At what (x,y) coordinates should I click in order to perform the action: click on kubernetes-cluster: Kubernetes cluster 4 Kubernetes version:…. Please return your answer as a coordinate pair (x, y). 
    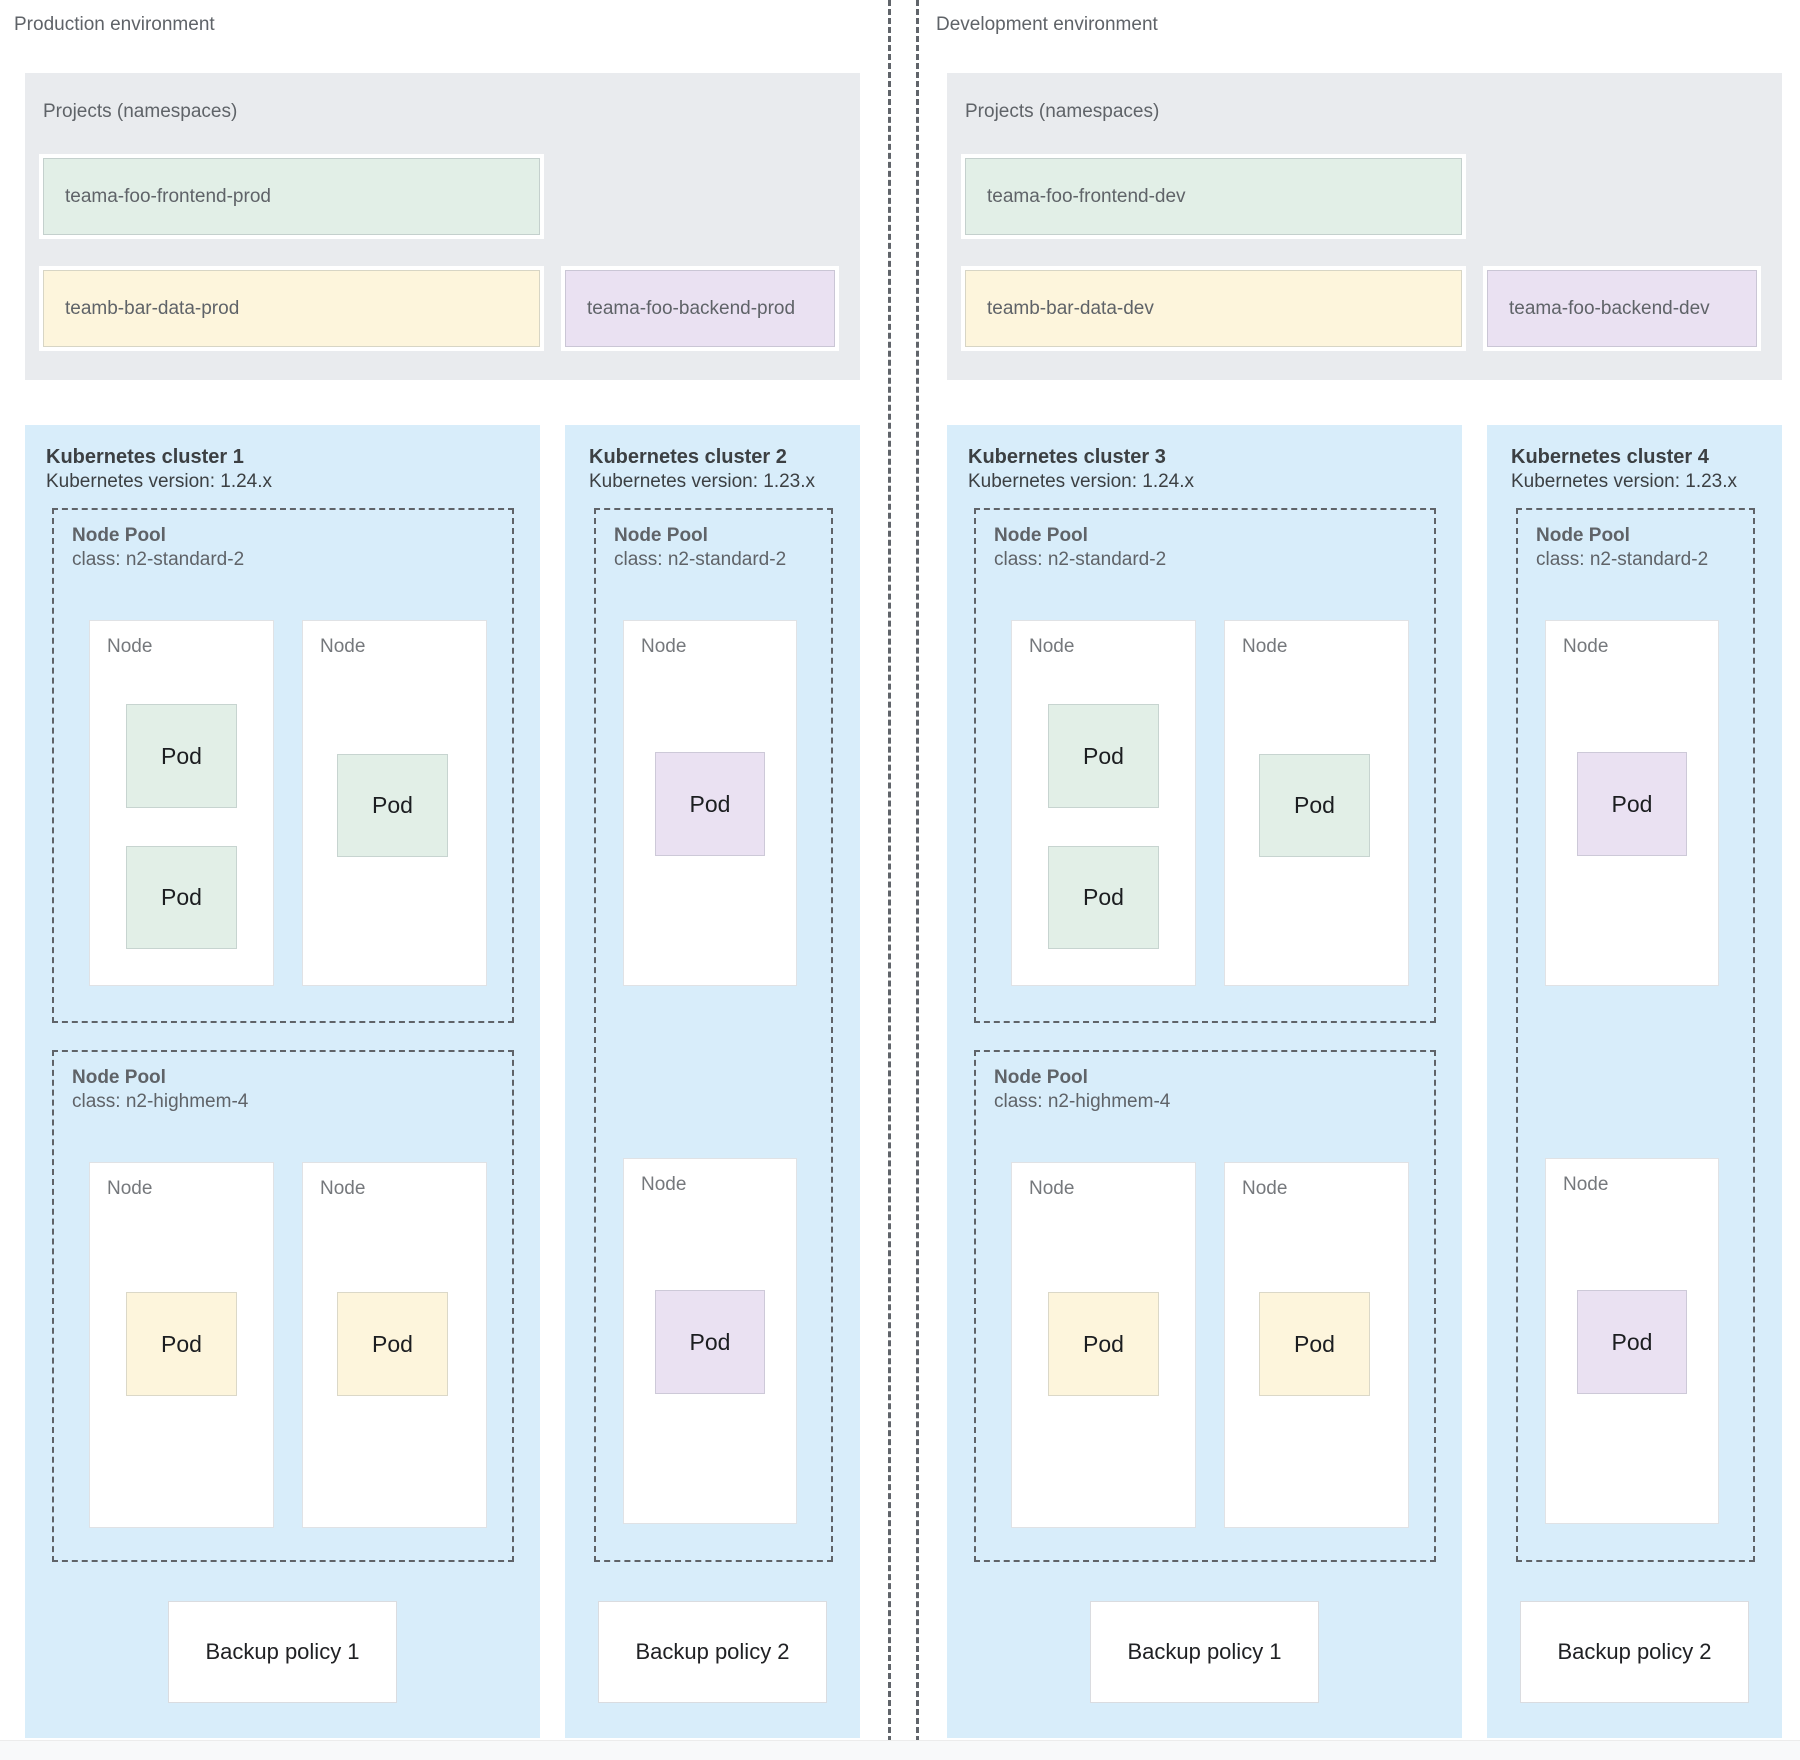
    Looking at the image, I should click on (1634, 1081).